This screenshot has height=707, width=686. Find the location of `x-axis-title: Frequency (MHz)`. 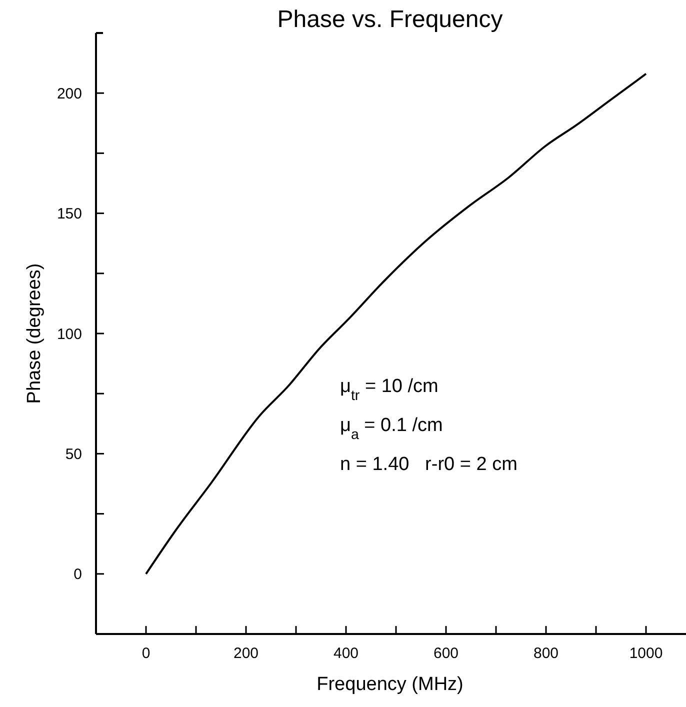

x-axis-title: Frequency (MHz) is located at coordinates (390, 684).